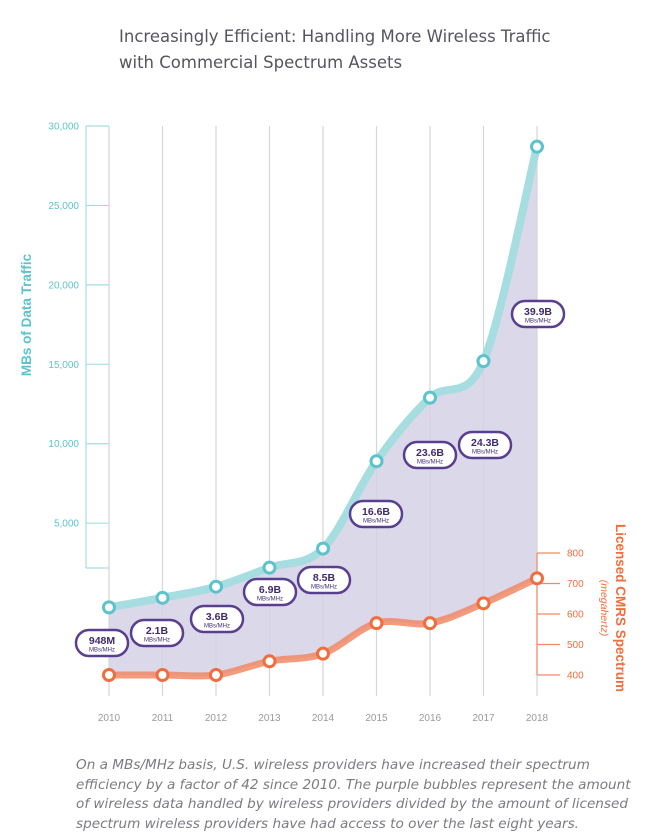  Describe the element at coordinates (376, 461) in the screenshot. I see `traffic-point-2015` at that location.